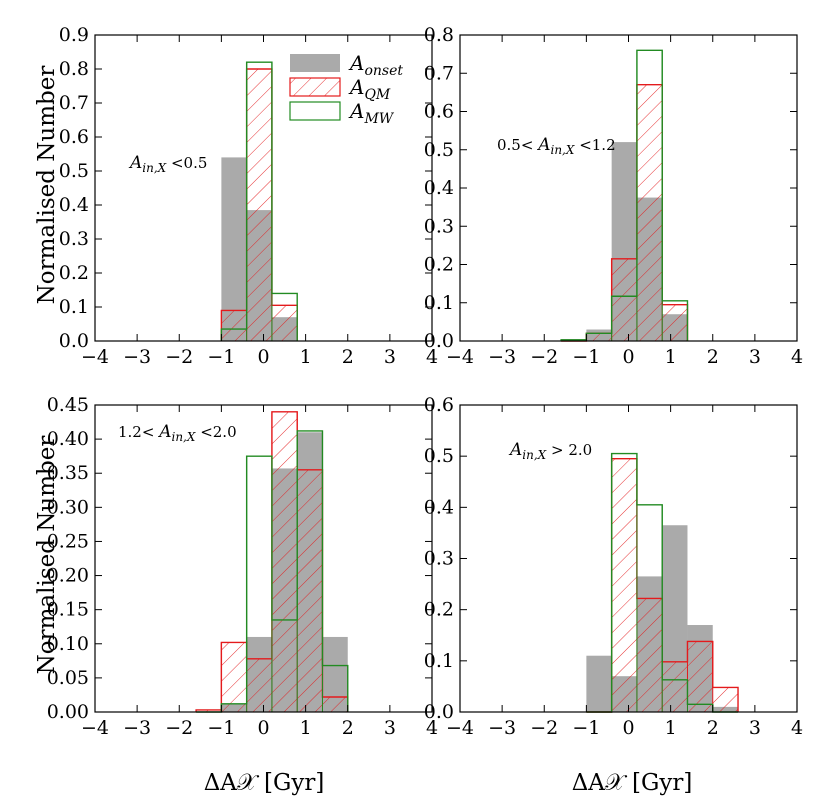 The height and width of the screenshot is (805, 830). Describe the element at coordinates (68, 576) in the screenshot. I see `y-tick-label: 0.20` at that location.